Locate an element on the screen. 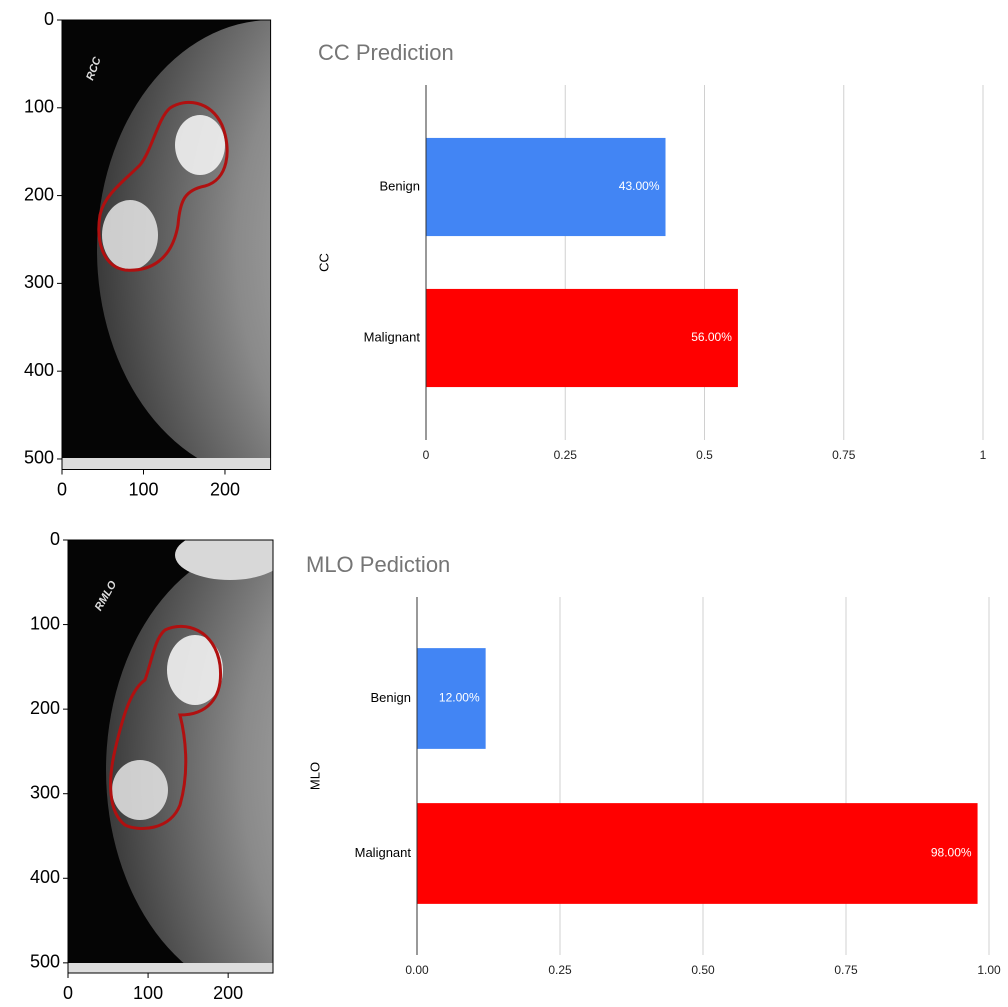  chart-title: CC Prediction is located at coordinates (386, 52).